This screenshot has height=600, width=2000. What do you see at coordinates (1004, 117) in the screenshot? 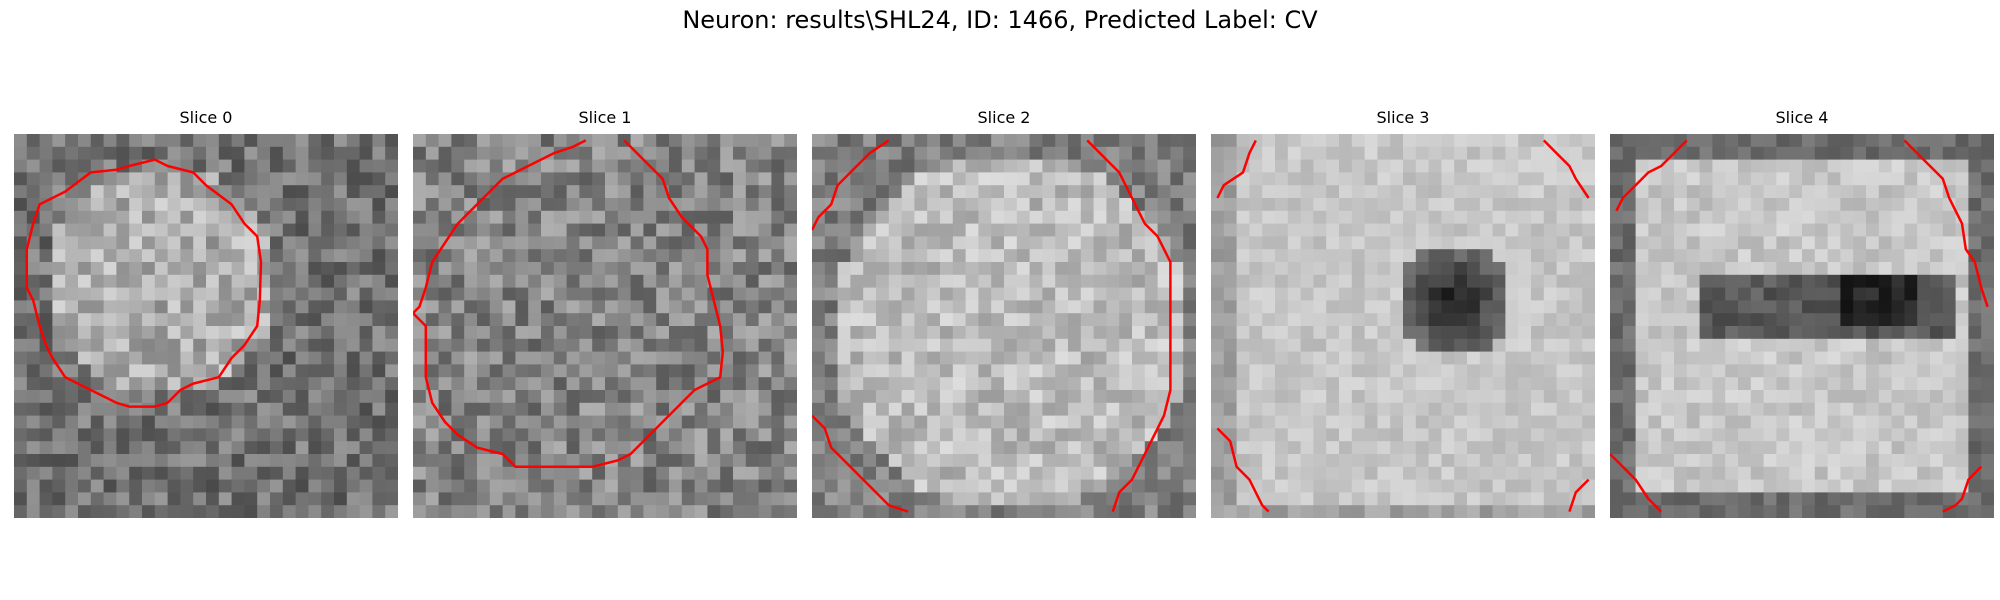
I see `slice-title: Slice 2` at bounding box center [1004, 117].